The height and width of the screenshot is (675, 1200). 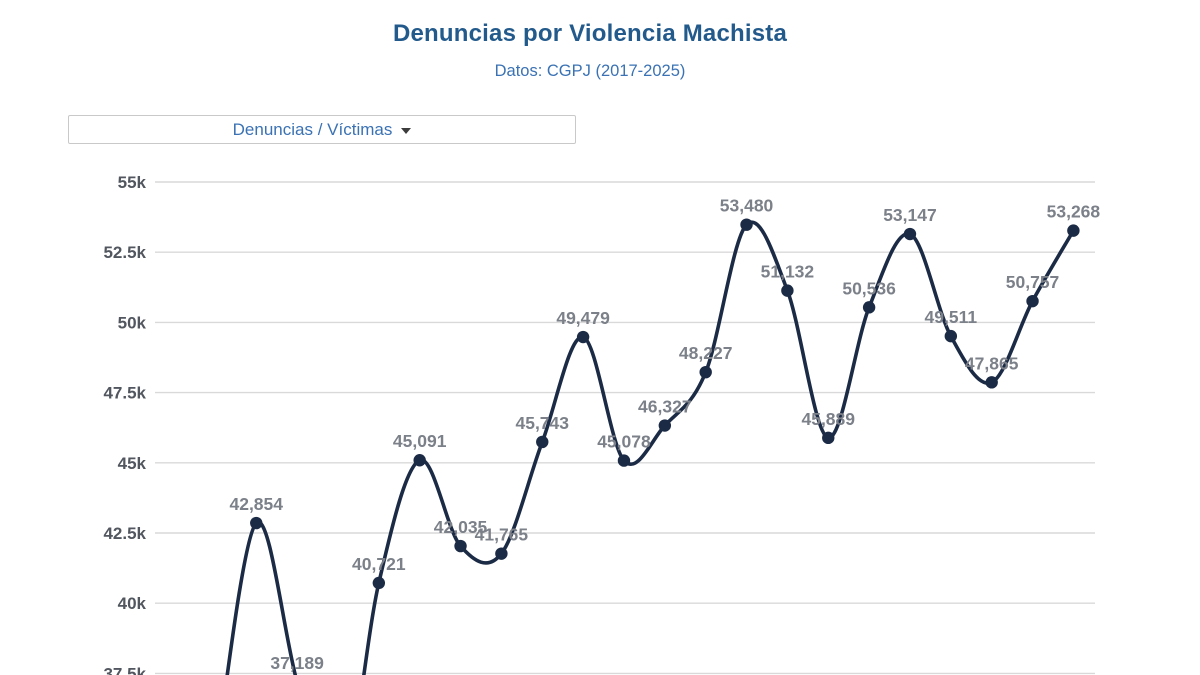 I want to click on data-point-label: 49,479, so click(x=583, y=318).